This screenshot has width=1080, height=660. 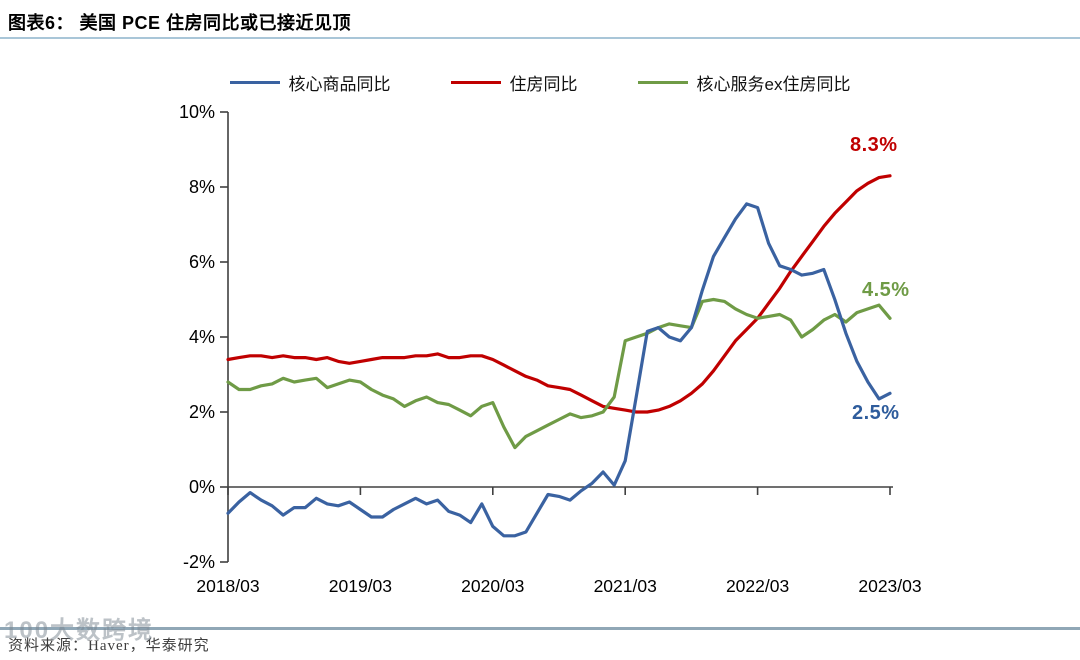 I want to click on legend-label-core-services: 核心服务ex住房同比, so click(x=773, y=84).